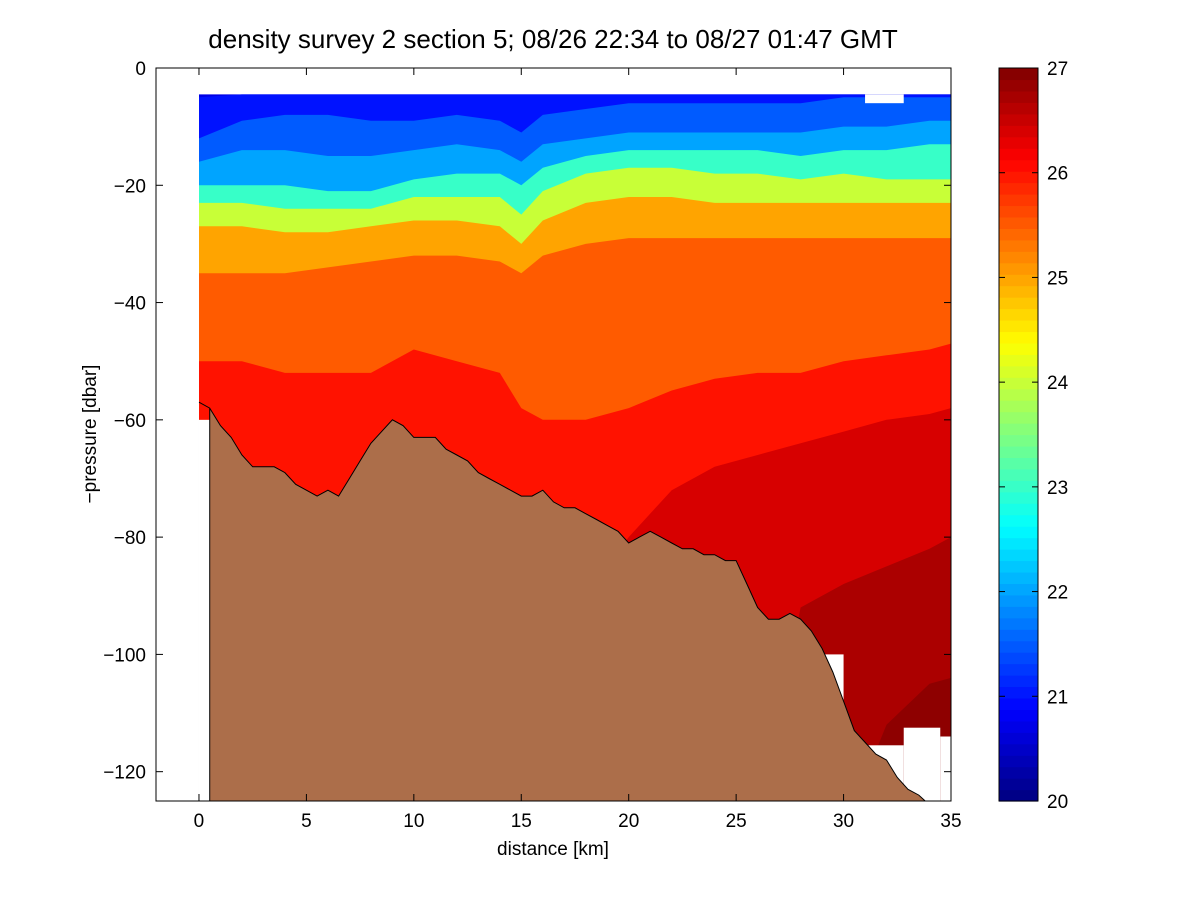 The height and width of the screenshot is (901, 1201). What do you see at coordinates (843, 821) in the screenshot?
I see `x-tick-label: 30` at bounding box center [843, 821].